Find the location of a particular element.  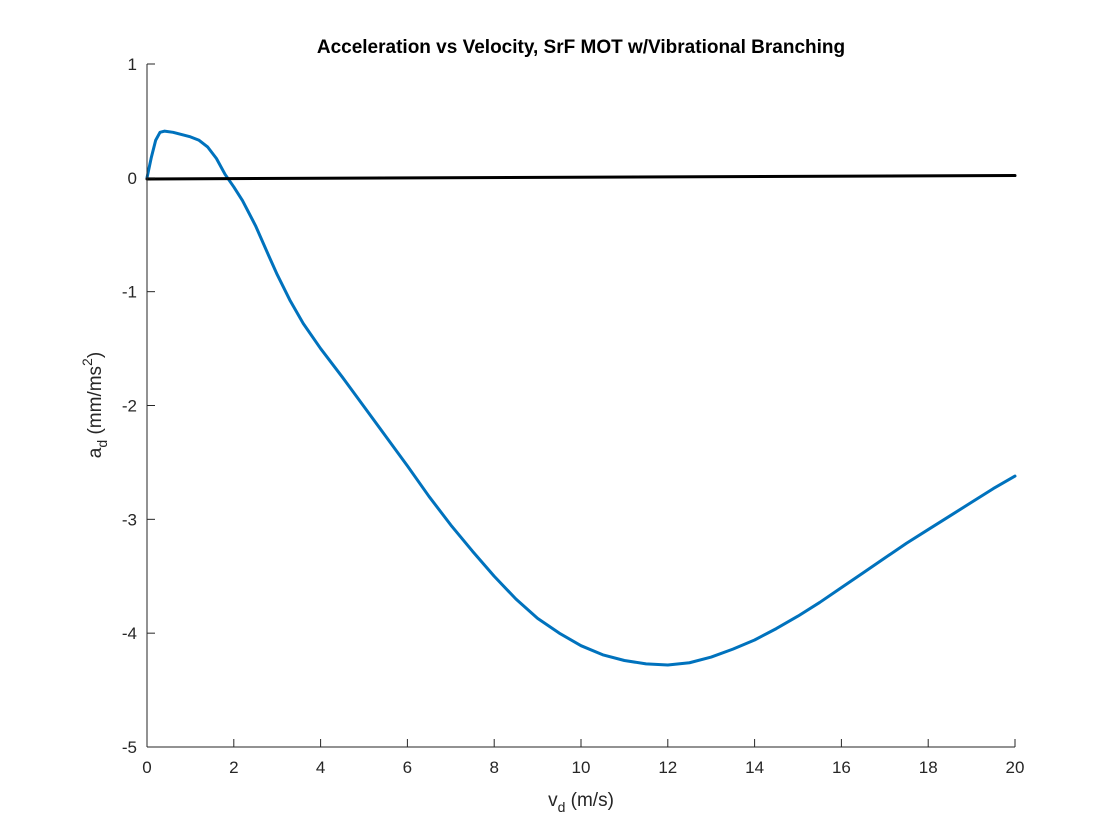

x-tick-label: 10 is located at coordinates (581, 767).